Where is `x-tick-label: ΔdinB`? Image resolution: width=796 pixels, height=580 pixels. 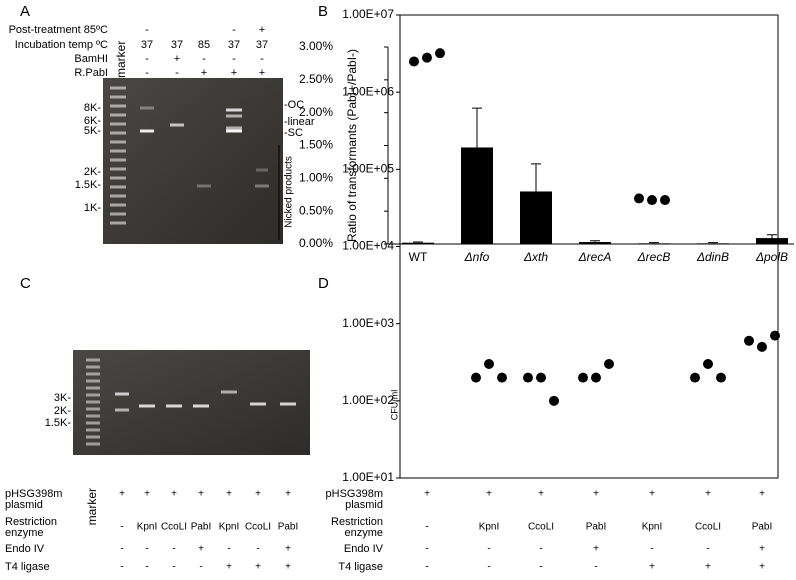
x-tick-label: ΔdinB is located at coordinates (712, 257).